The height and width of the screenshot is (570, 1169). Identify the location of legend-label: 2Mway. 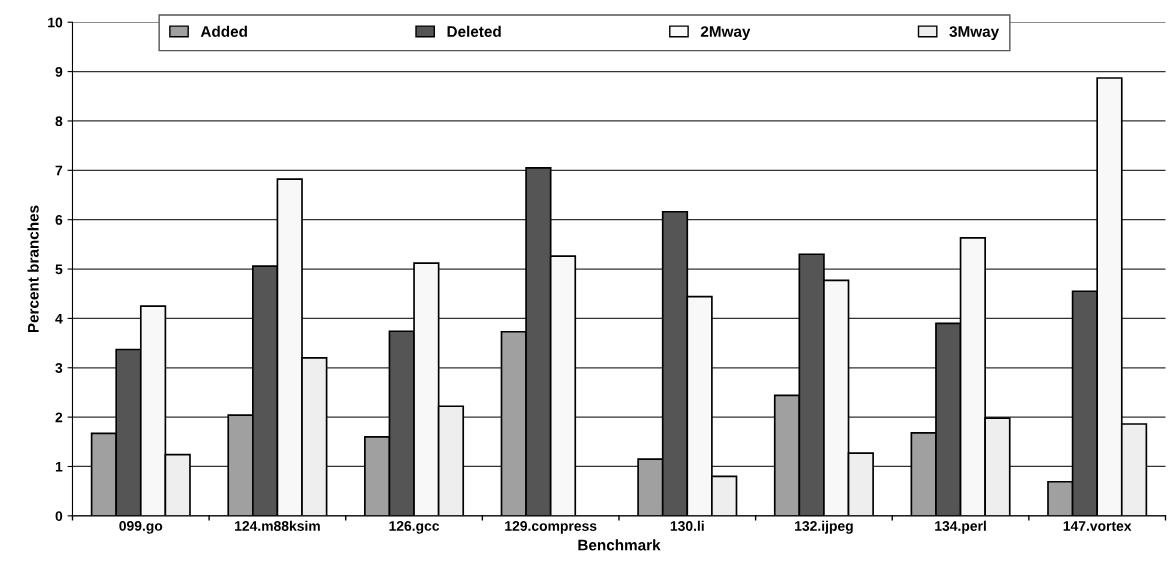
(725, 33).